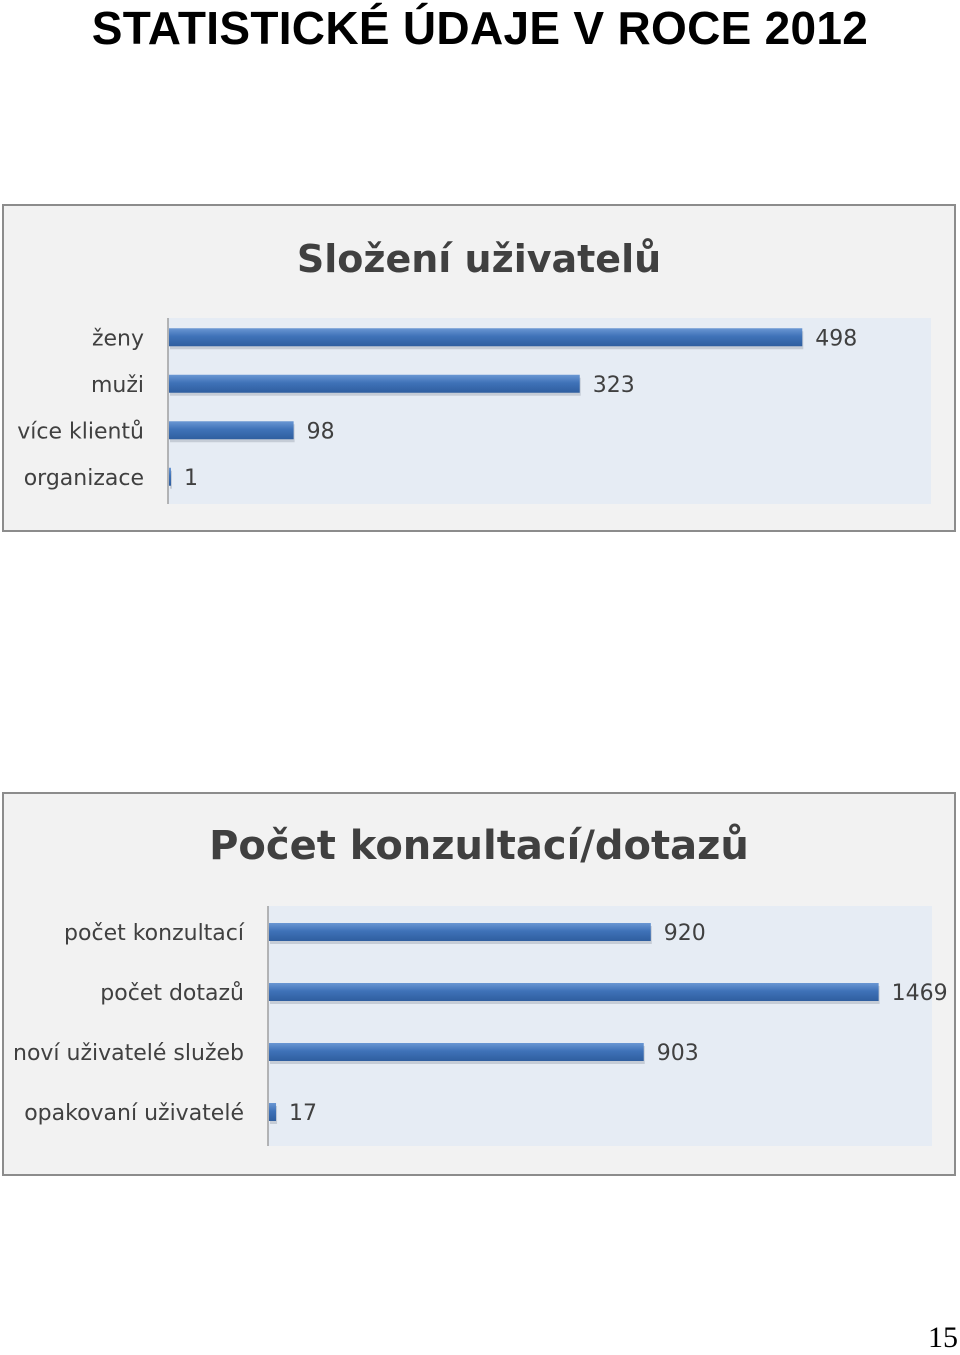 This screenshot has height=1355, width=960. I want to click on chart2-category-label: noví uživatelé služeb, so click(128, 1053).